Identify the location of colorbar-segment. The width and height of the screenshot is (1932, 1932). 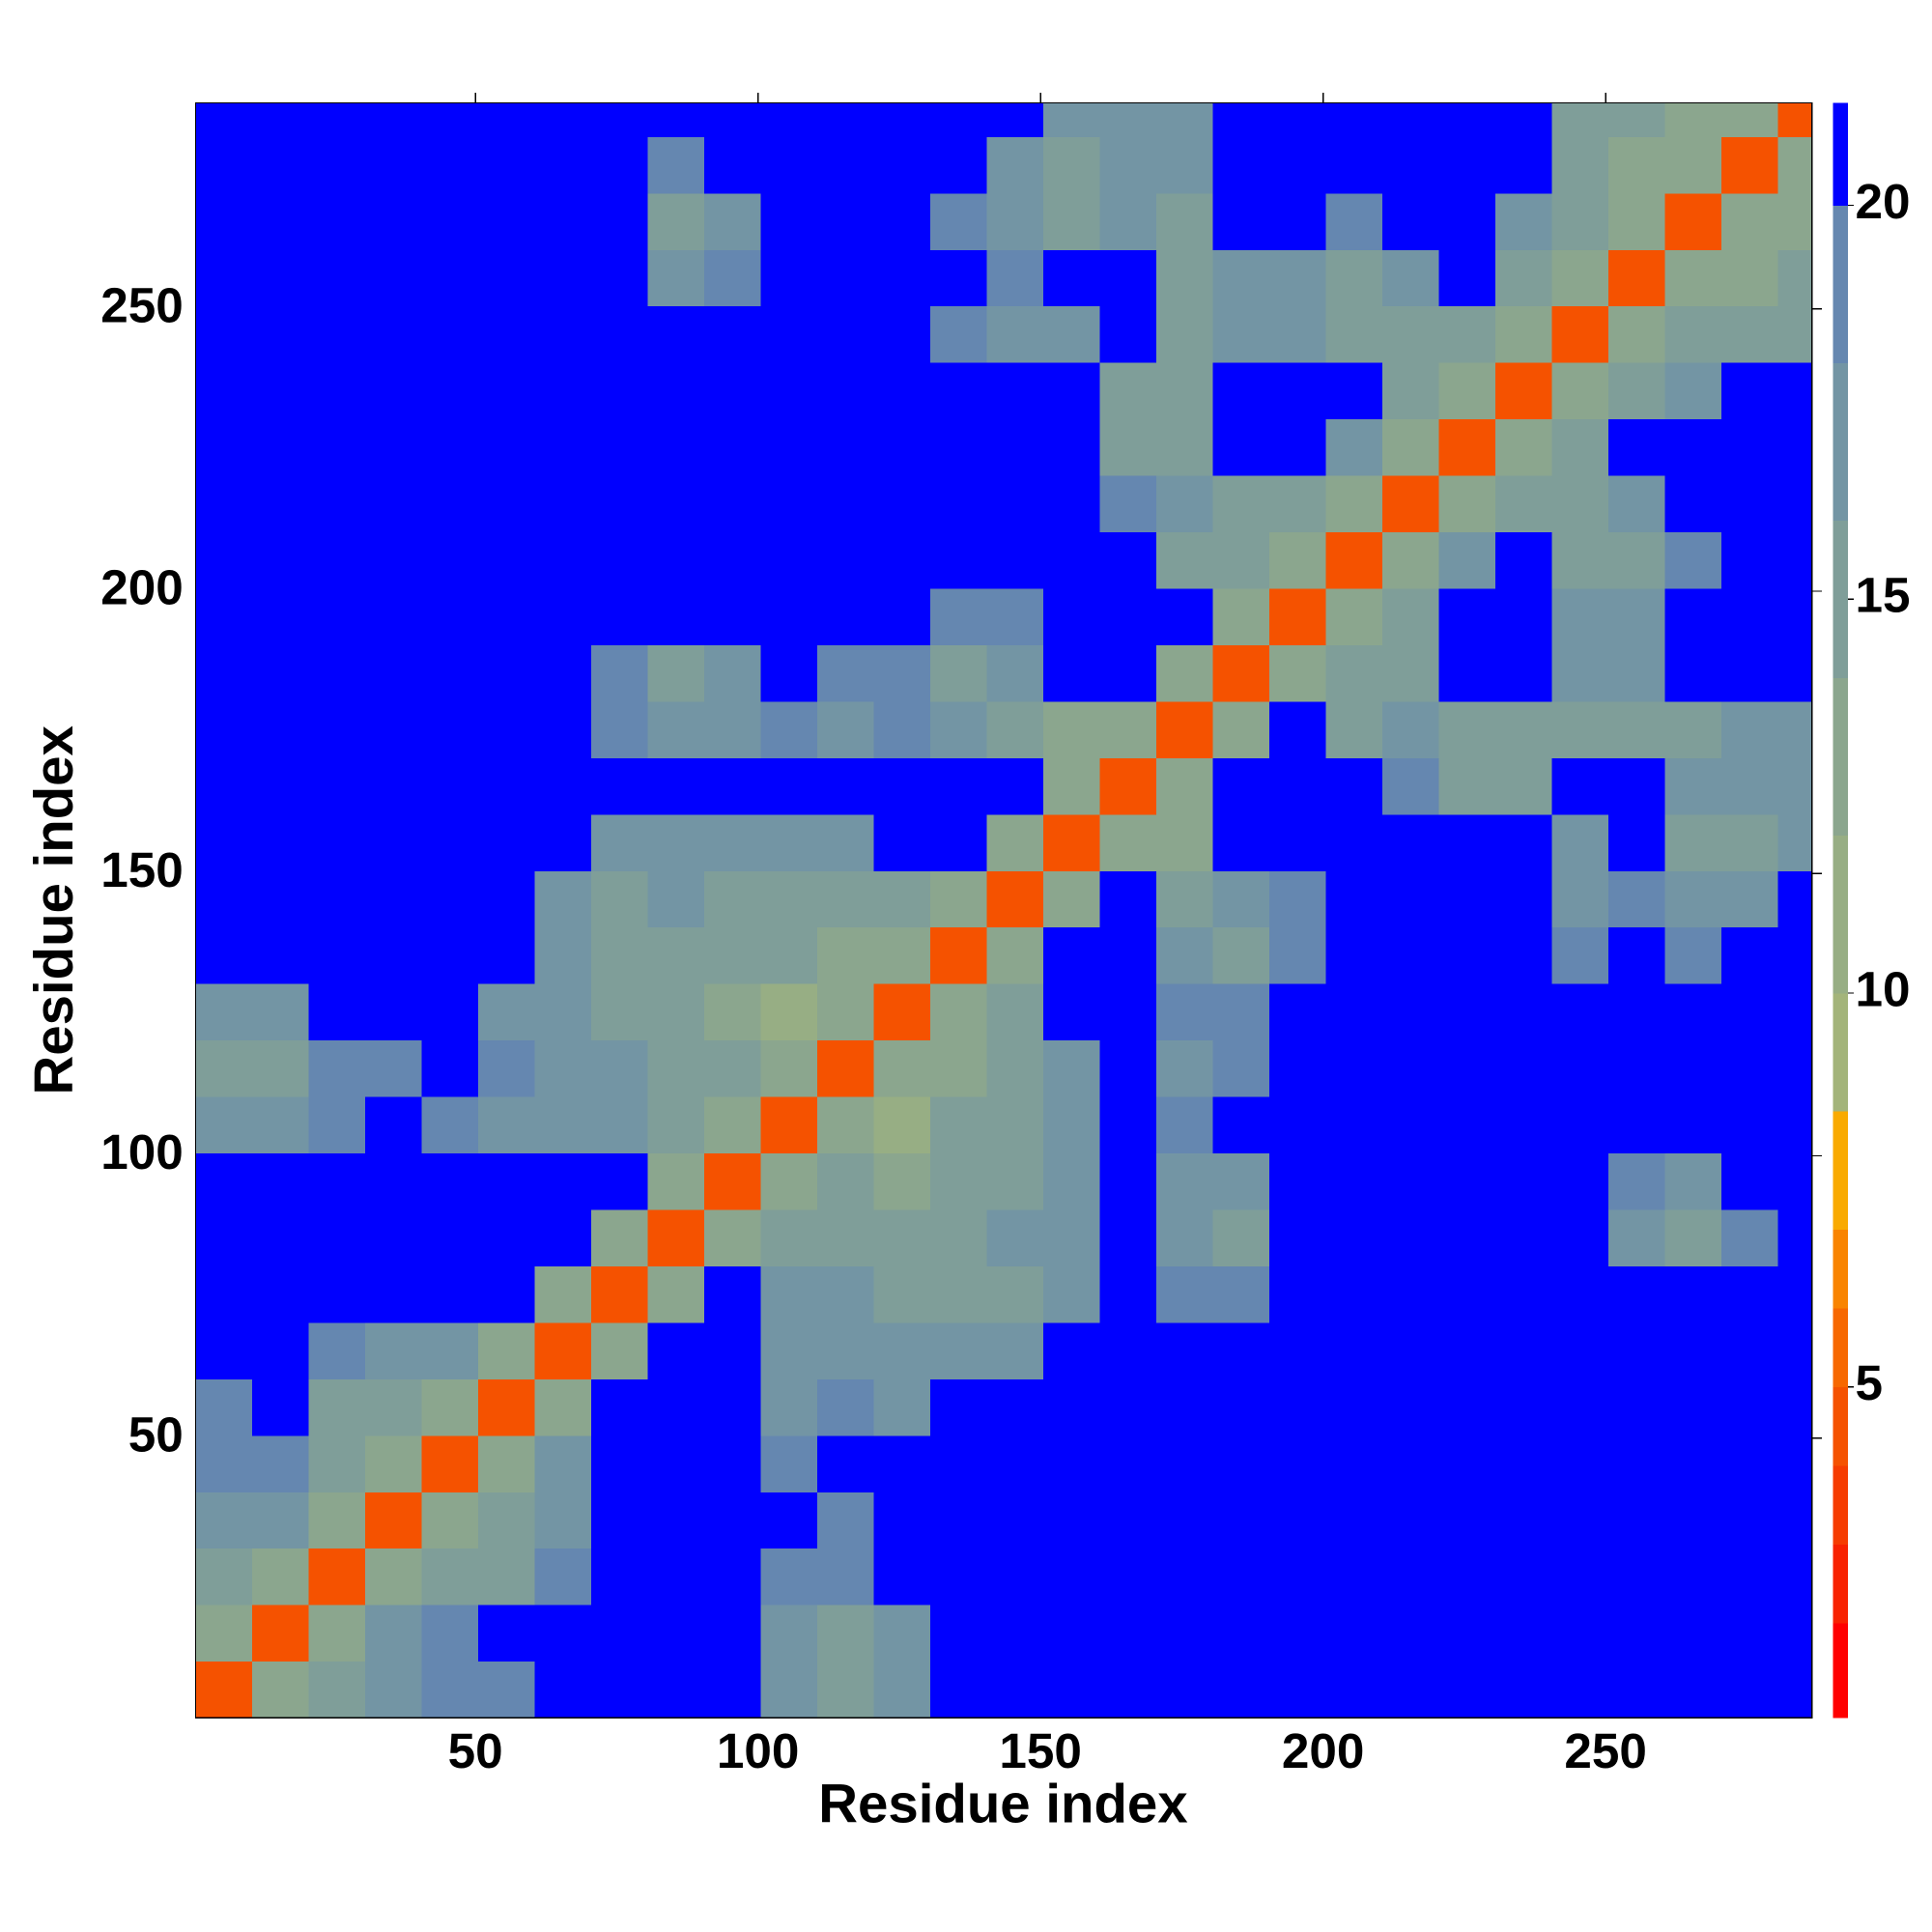
(1840, 1426).